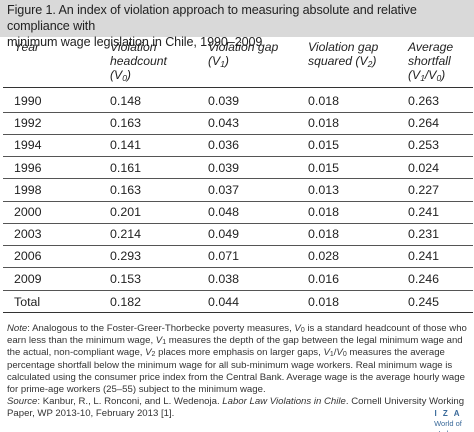  Describe the element at coordinates (126, 212) in the screenshot. I see `table-cell: 0.201` at that location.